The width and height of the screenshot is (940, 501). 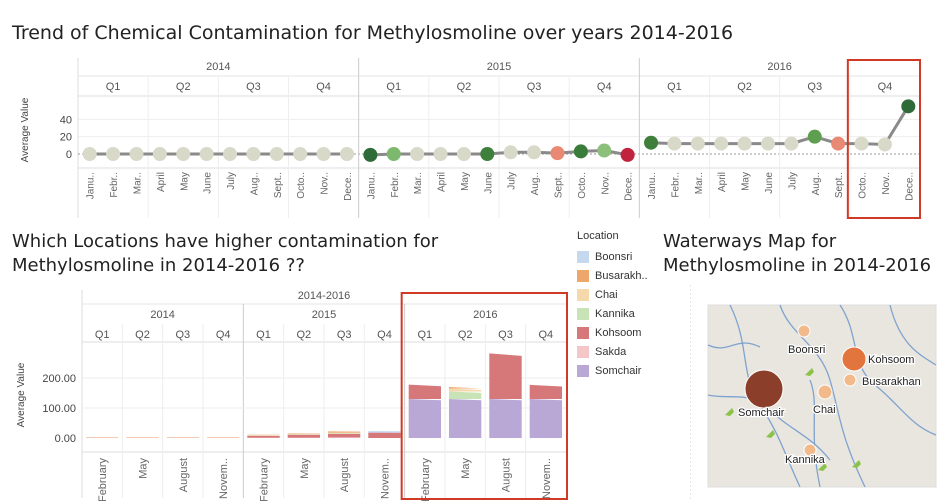 I want to click on x-tick-label: Mar.., so click(x=138, y=183).